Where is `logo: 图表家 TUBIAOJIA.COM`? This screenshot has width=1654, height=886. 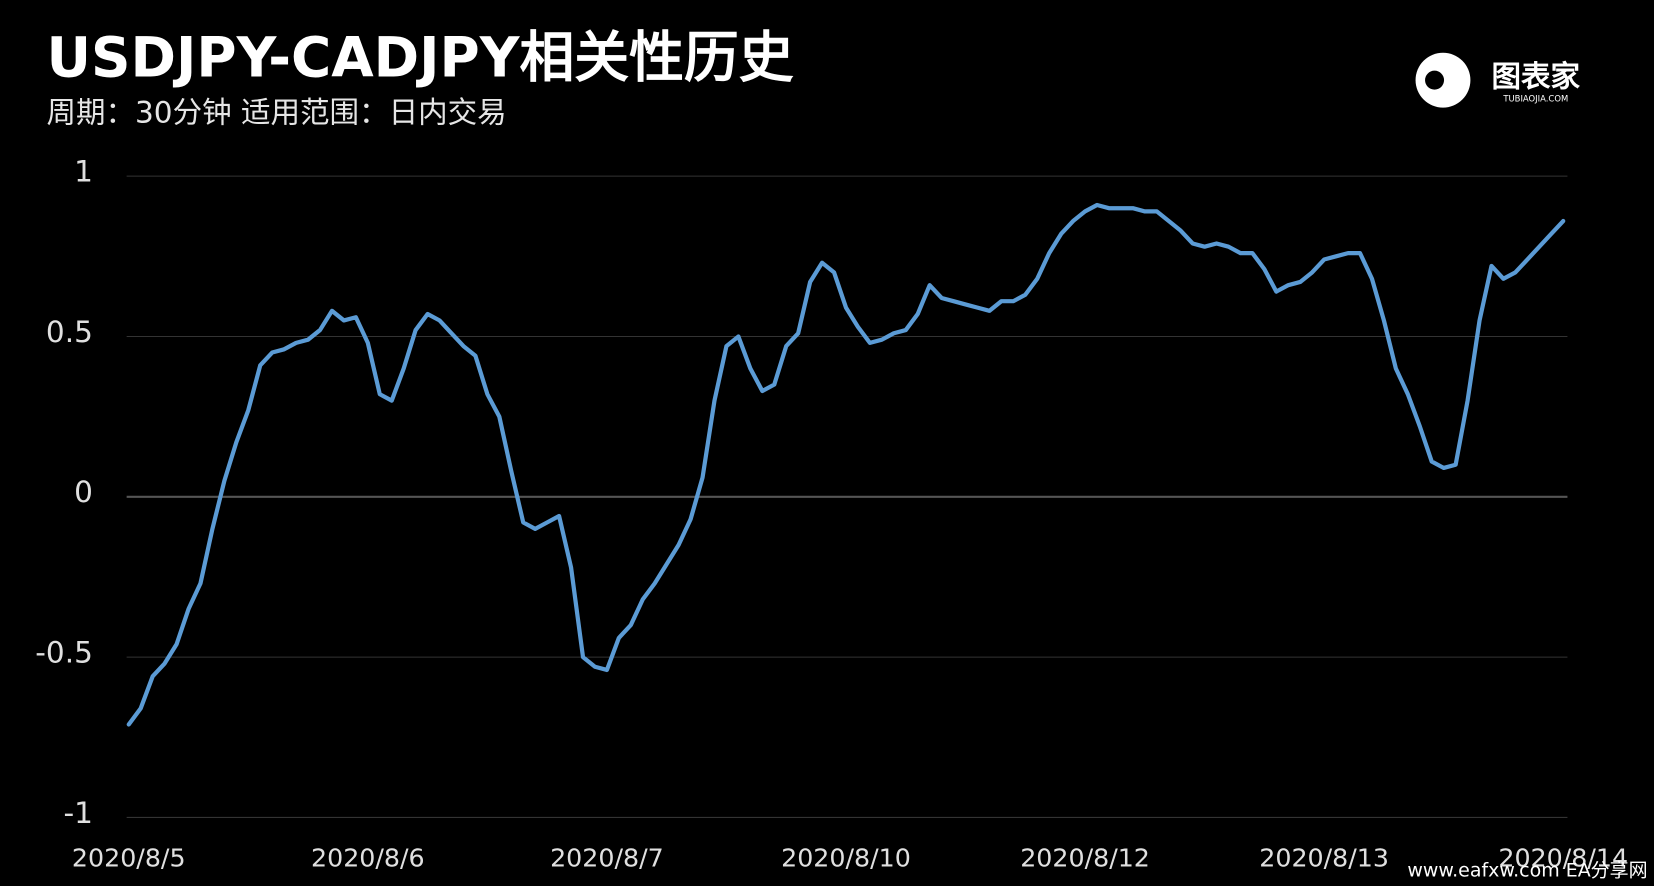 logo: 图表家 TUBIAOJIA.COM is located at coordinates (1498, 80).